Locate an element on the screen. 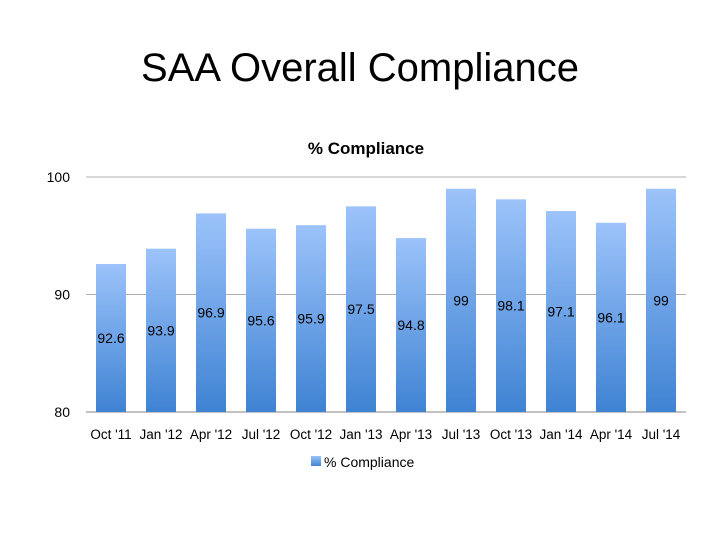 The image size is (720, 540). x-tick-label: Oct '12 is located at coordinates (311, 434).